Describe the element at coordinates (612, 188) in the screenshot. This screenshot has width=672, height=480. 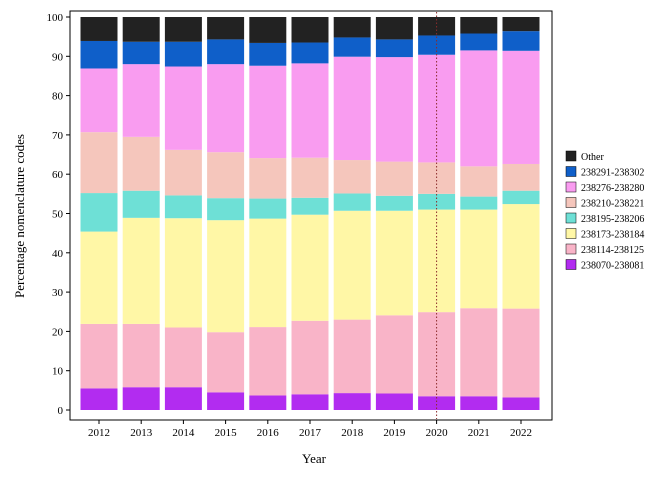
I see `legend-label-238276-238280: 238276-238280` at that location.